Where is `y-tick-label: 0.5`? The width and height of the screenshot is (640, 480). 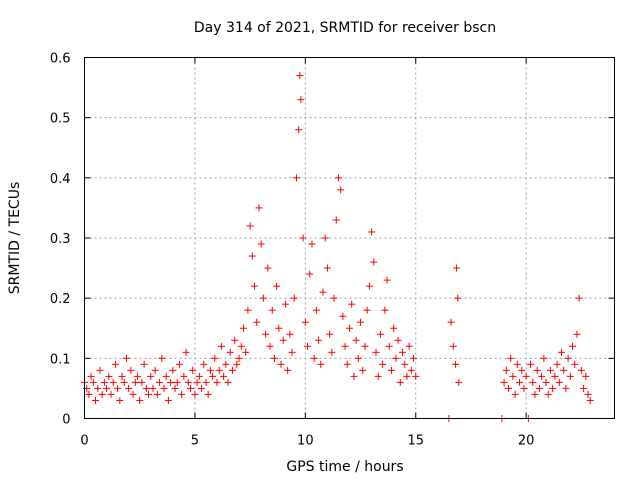 y-tick-label: 0.5 is located at coordinates (60, 119).